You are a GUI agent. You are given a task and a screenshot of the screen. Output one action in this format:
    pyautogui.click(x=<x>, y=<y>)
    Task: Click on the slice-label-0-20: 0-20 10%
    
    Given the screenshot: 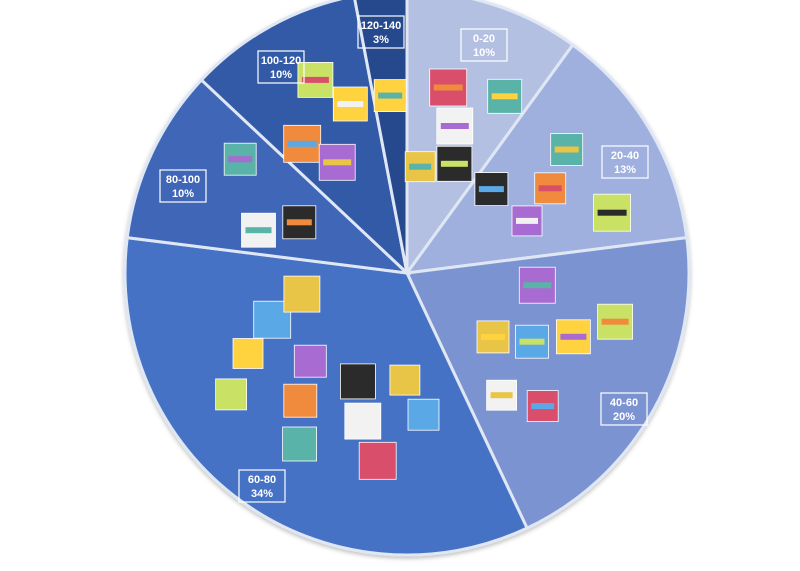 What is the action you would take?
    pyautogui.click(x=484, y=45)
    